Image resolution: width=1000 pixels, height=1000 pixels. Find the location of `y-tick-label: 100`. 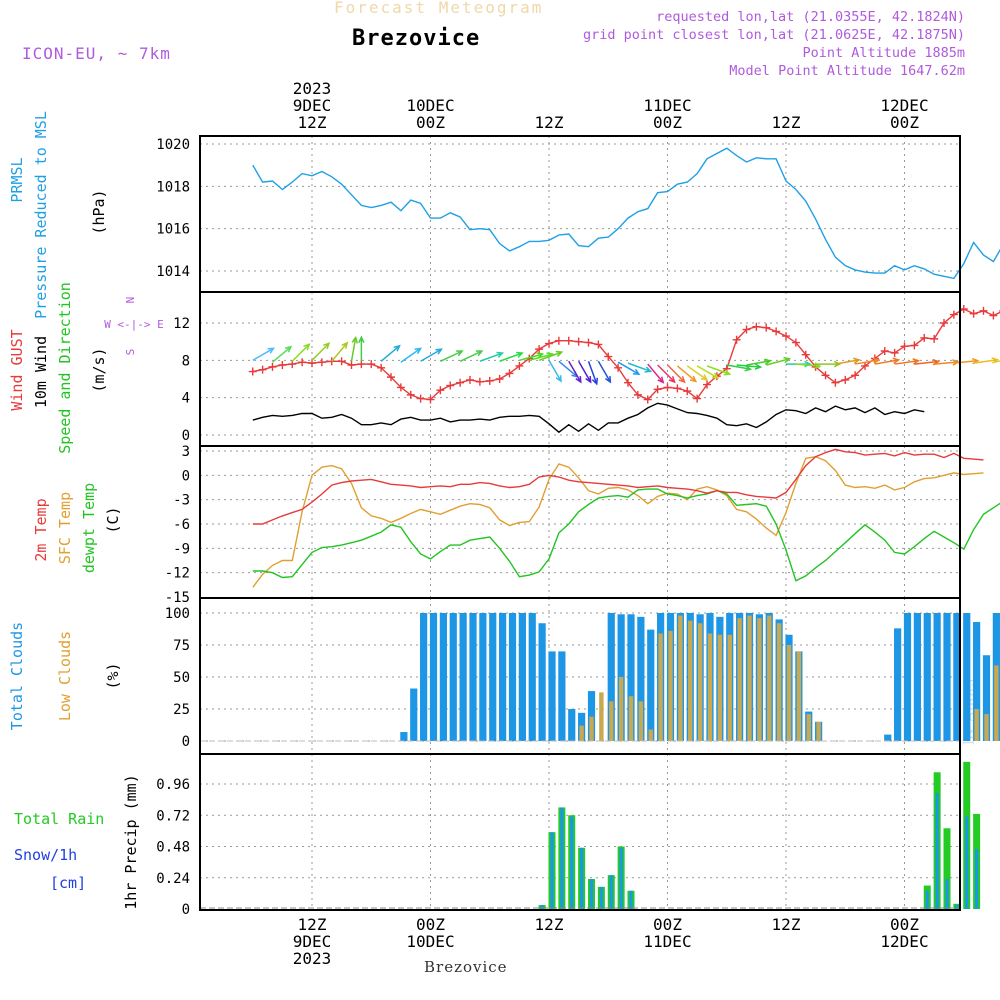

y-tick-label: 100 is located at coordinates (177, 614).